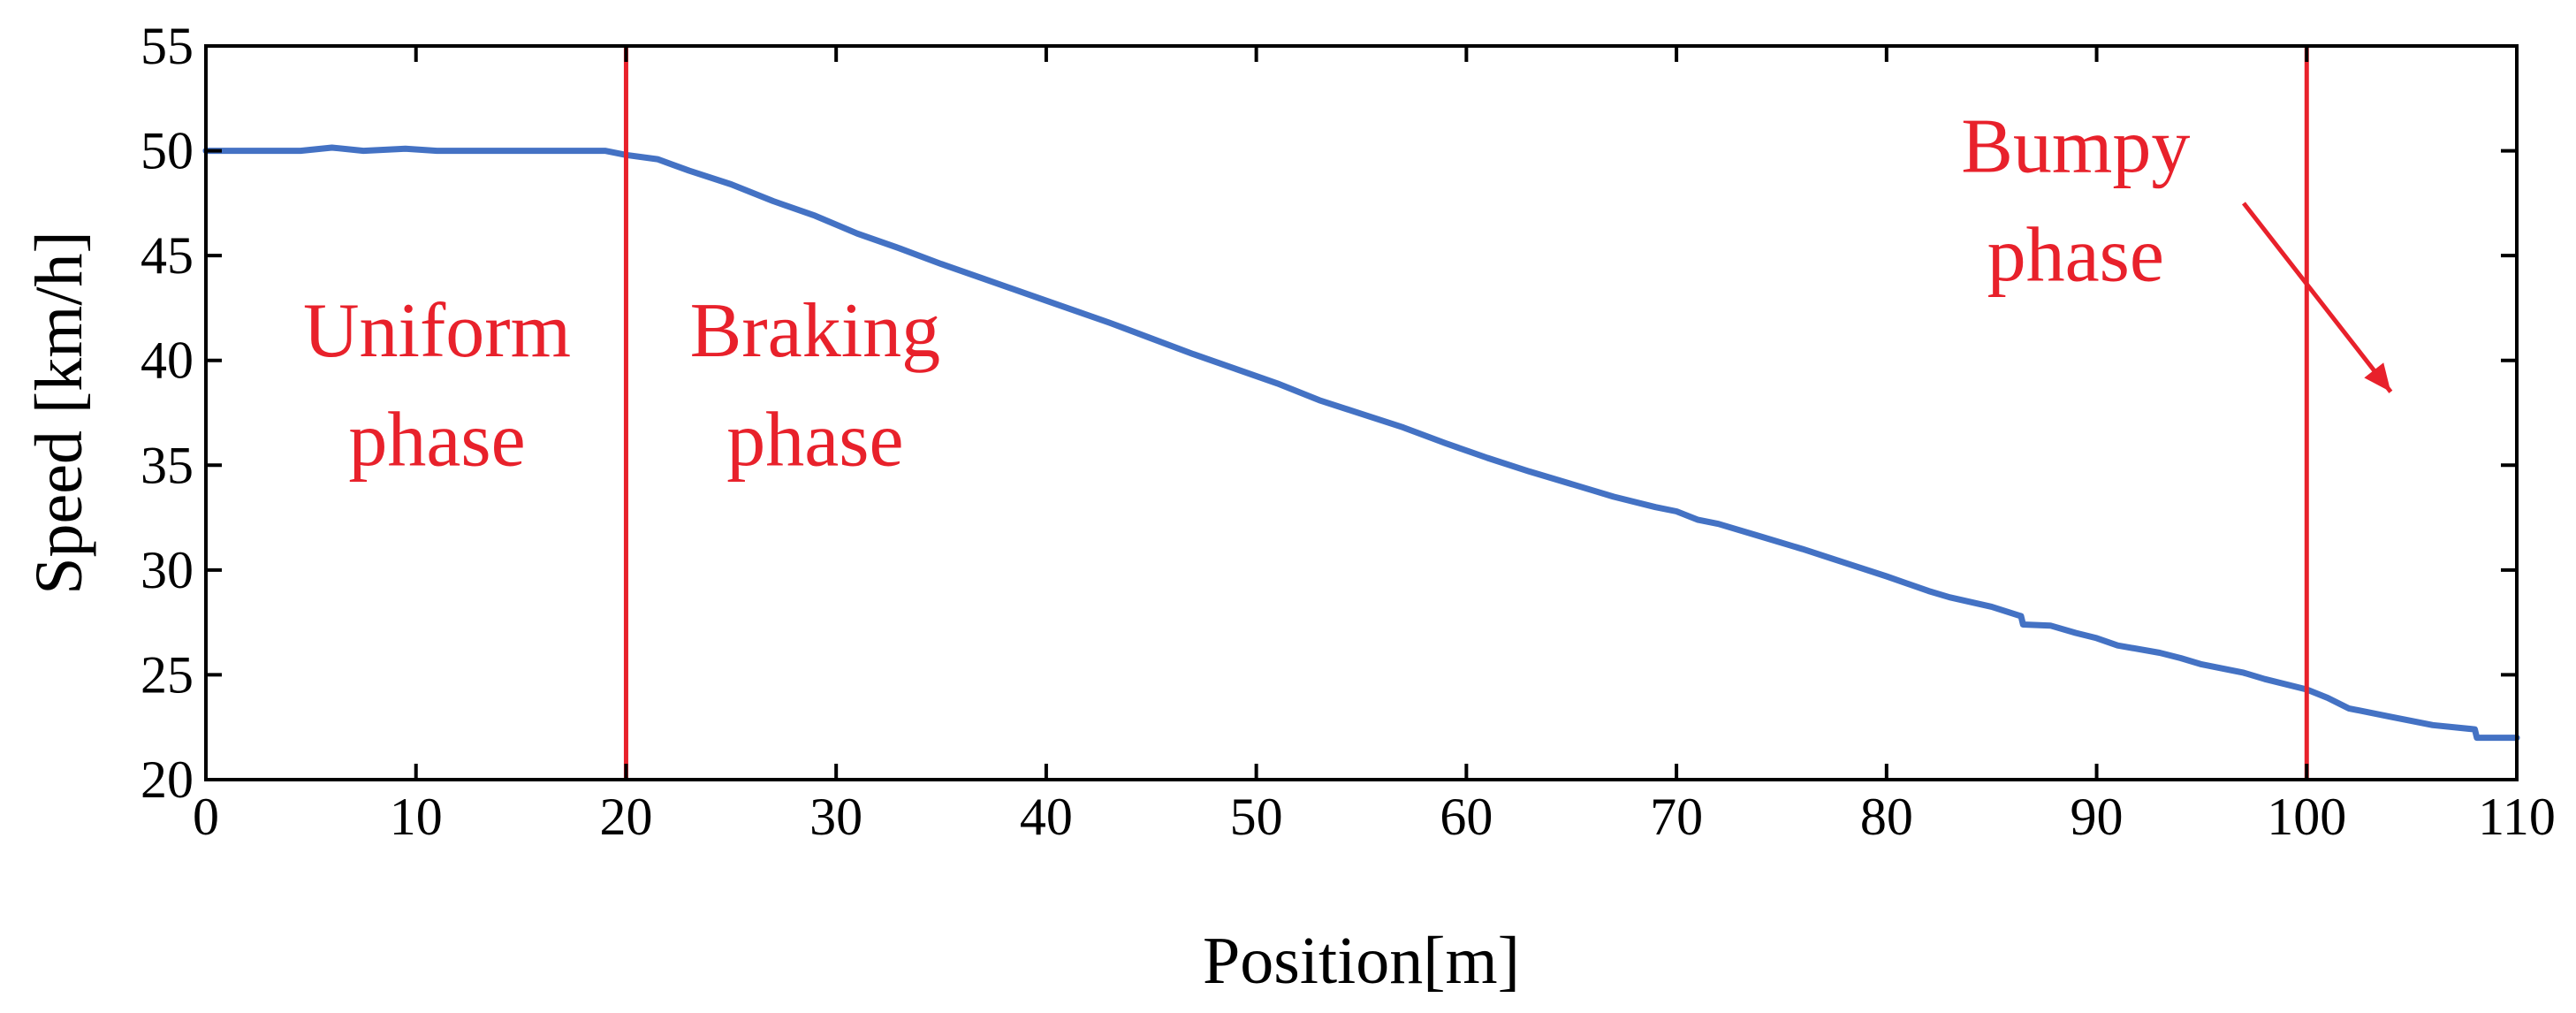 The image size is (2576, 1013). What do you see at coordinates (167, 151) in the screenshot?
I see `y-tick-label: 50` at bounding box center [167, 151].